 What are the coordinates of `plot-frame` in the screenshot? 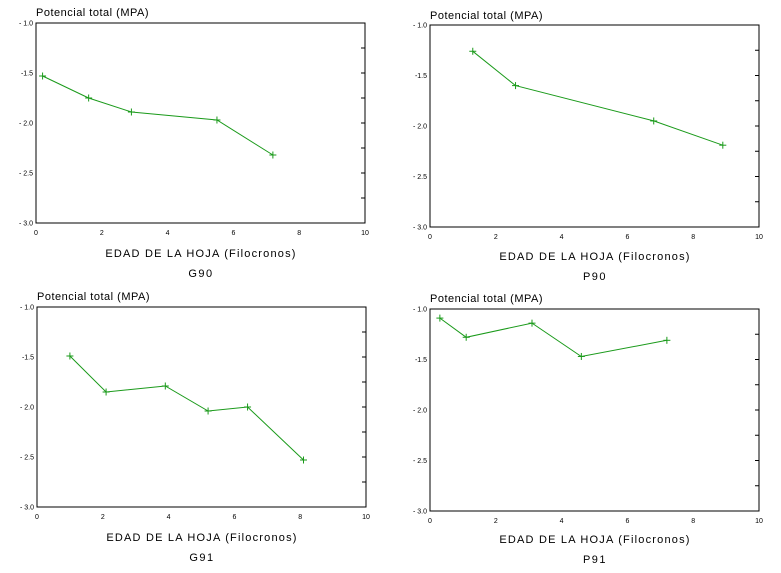 It's located at (200, 123).